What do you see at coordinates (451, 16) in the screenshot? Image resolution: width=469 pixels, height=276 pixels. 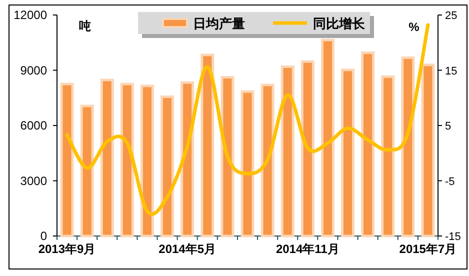 I see `y2-tick-label: 25` at bounding box center [451, 16].